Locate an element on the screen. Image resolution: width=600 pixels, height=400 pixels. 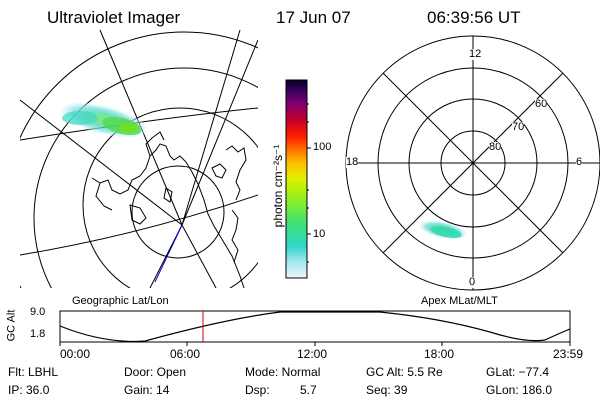
apex-panel-label: Apex MLat/MLT is located at coordinates (459, 301).